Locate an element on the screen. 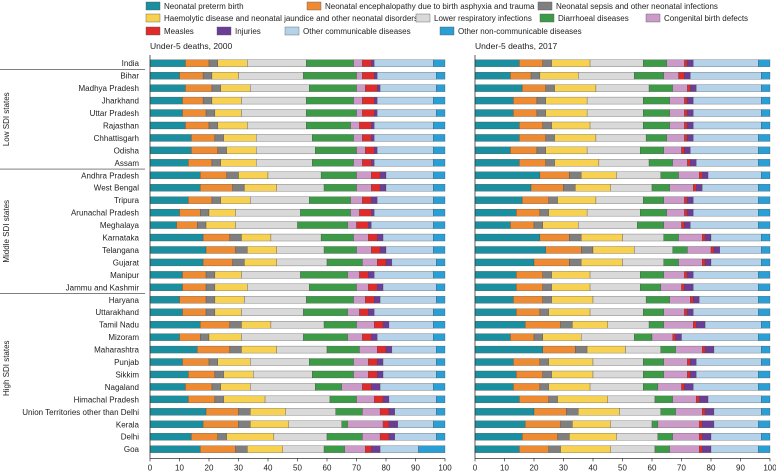  row-label: Goa is located at coordinates (132, 449).